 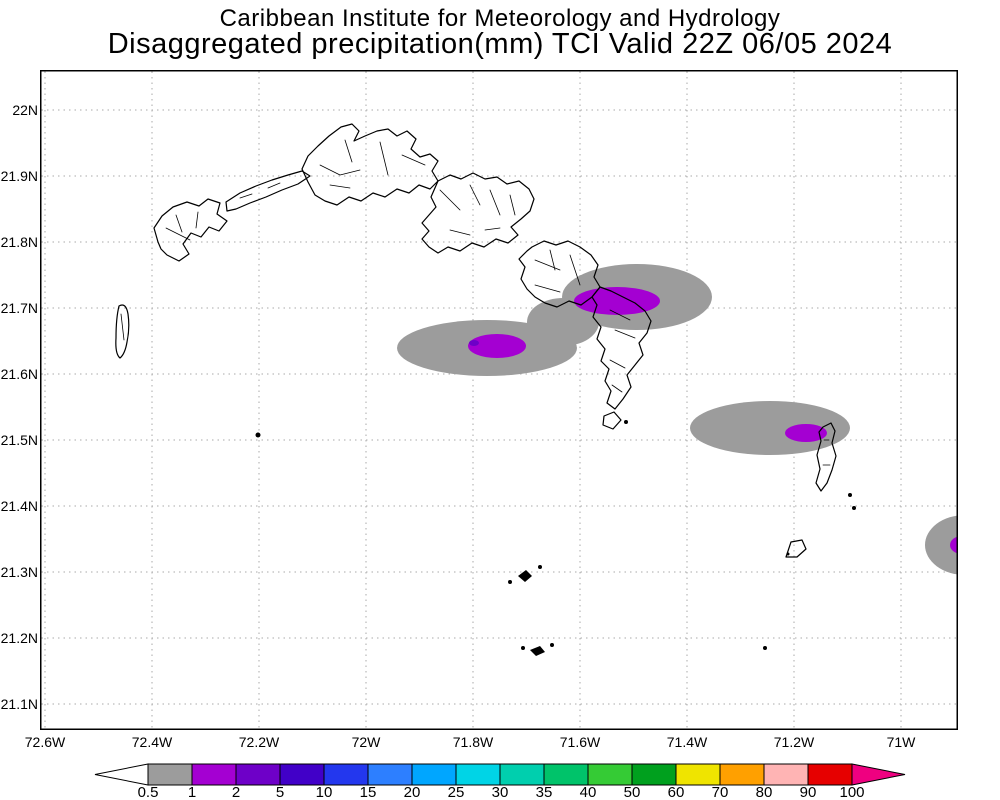 I want to click on lon-tick-label: 71.2W, so click(x=794, y=742).